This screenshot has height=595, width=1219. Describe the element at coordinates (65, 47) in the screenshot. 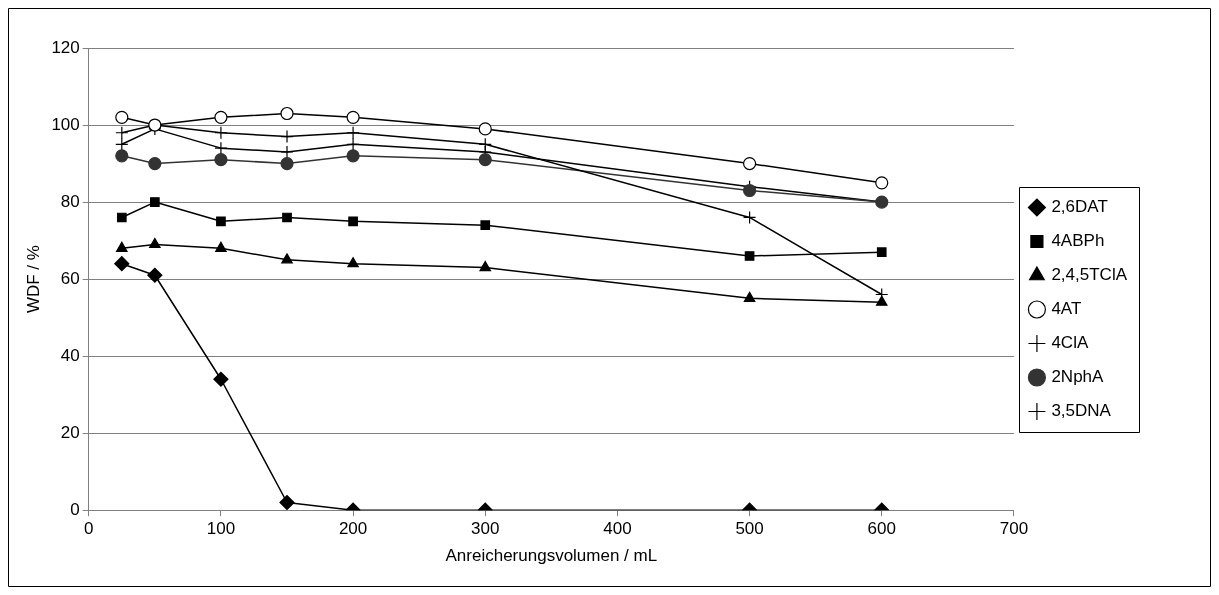

I see `y-tick-label: 120` at that location.